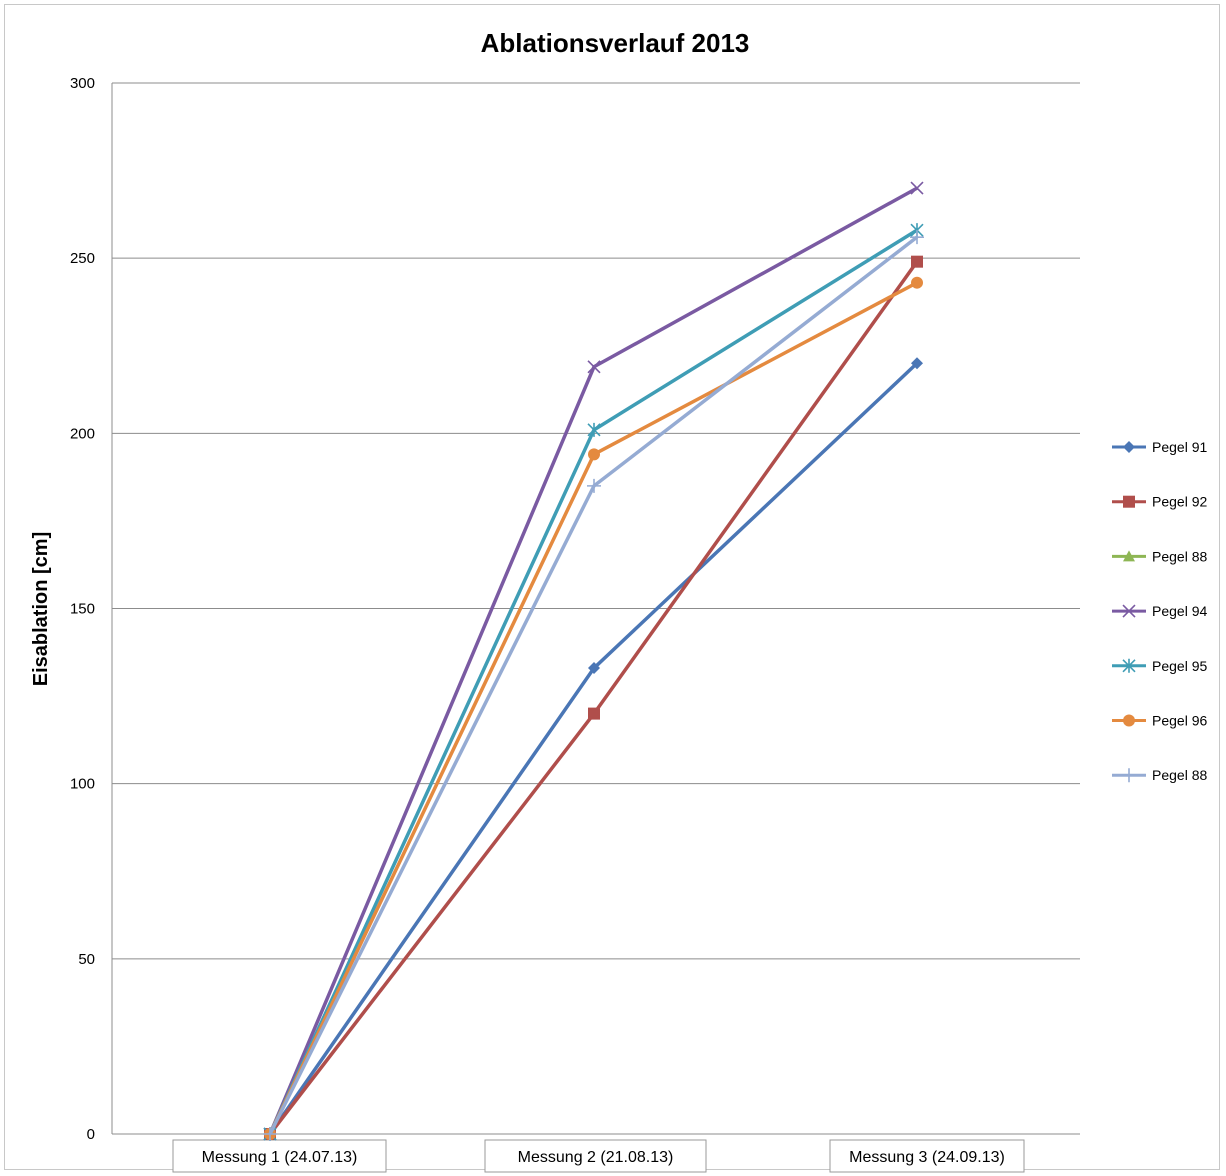 Image resolution: width=1226 pixels, height=1176 pixels. What do you see at coordinates (82, 83) in the screenshot?
I see `y-tick-label: 300` at bounding box center [82, 83].